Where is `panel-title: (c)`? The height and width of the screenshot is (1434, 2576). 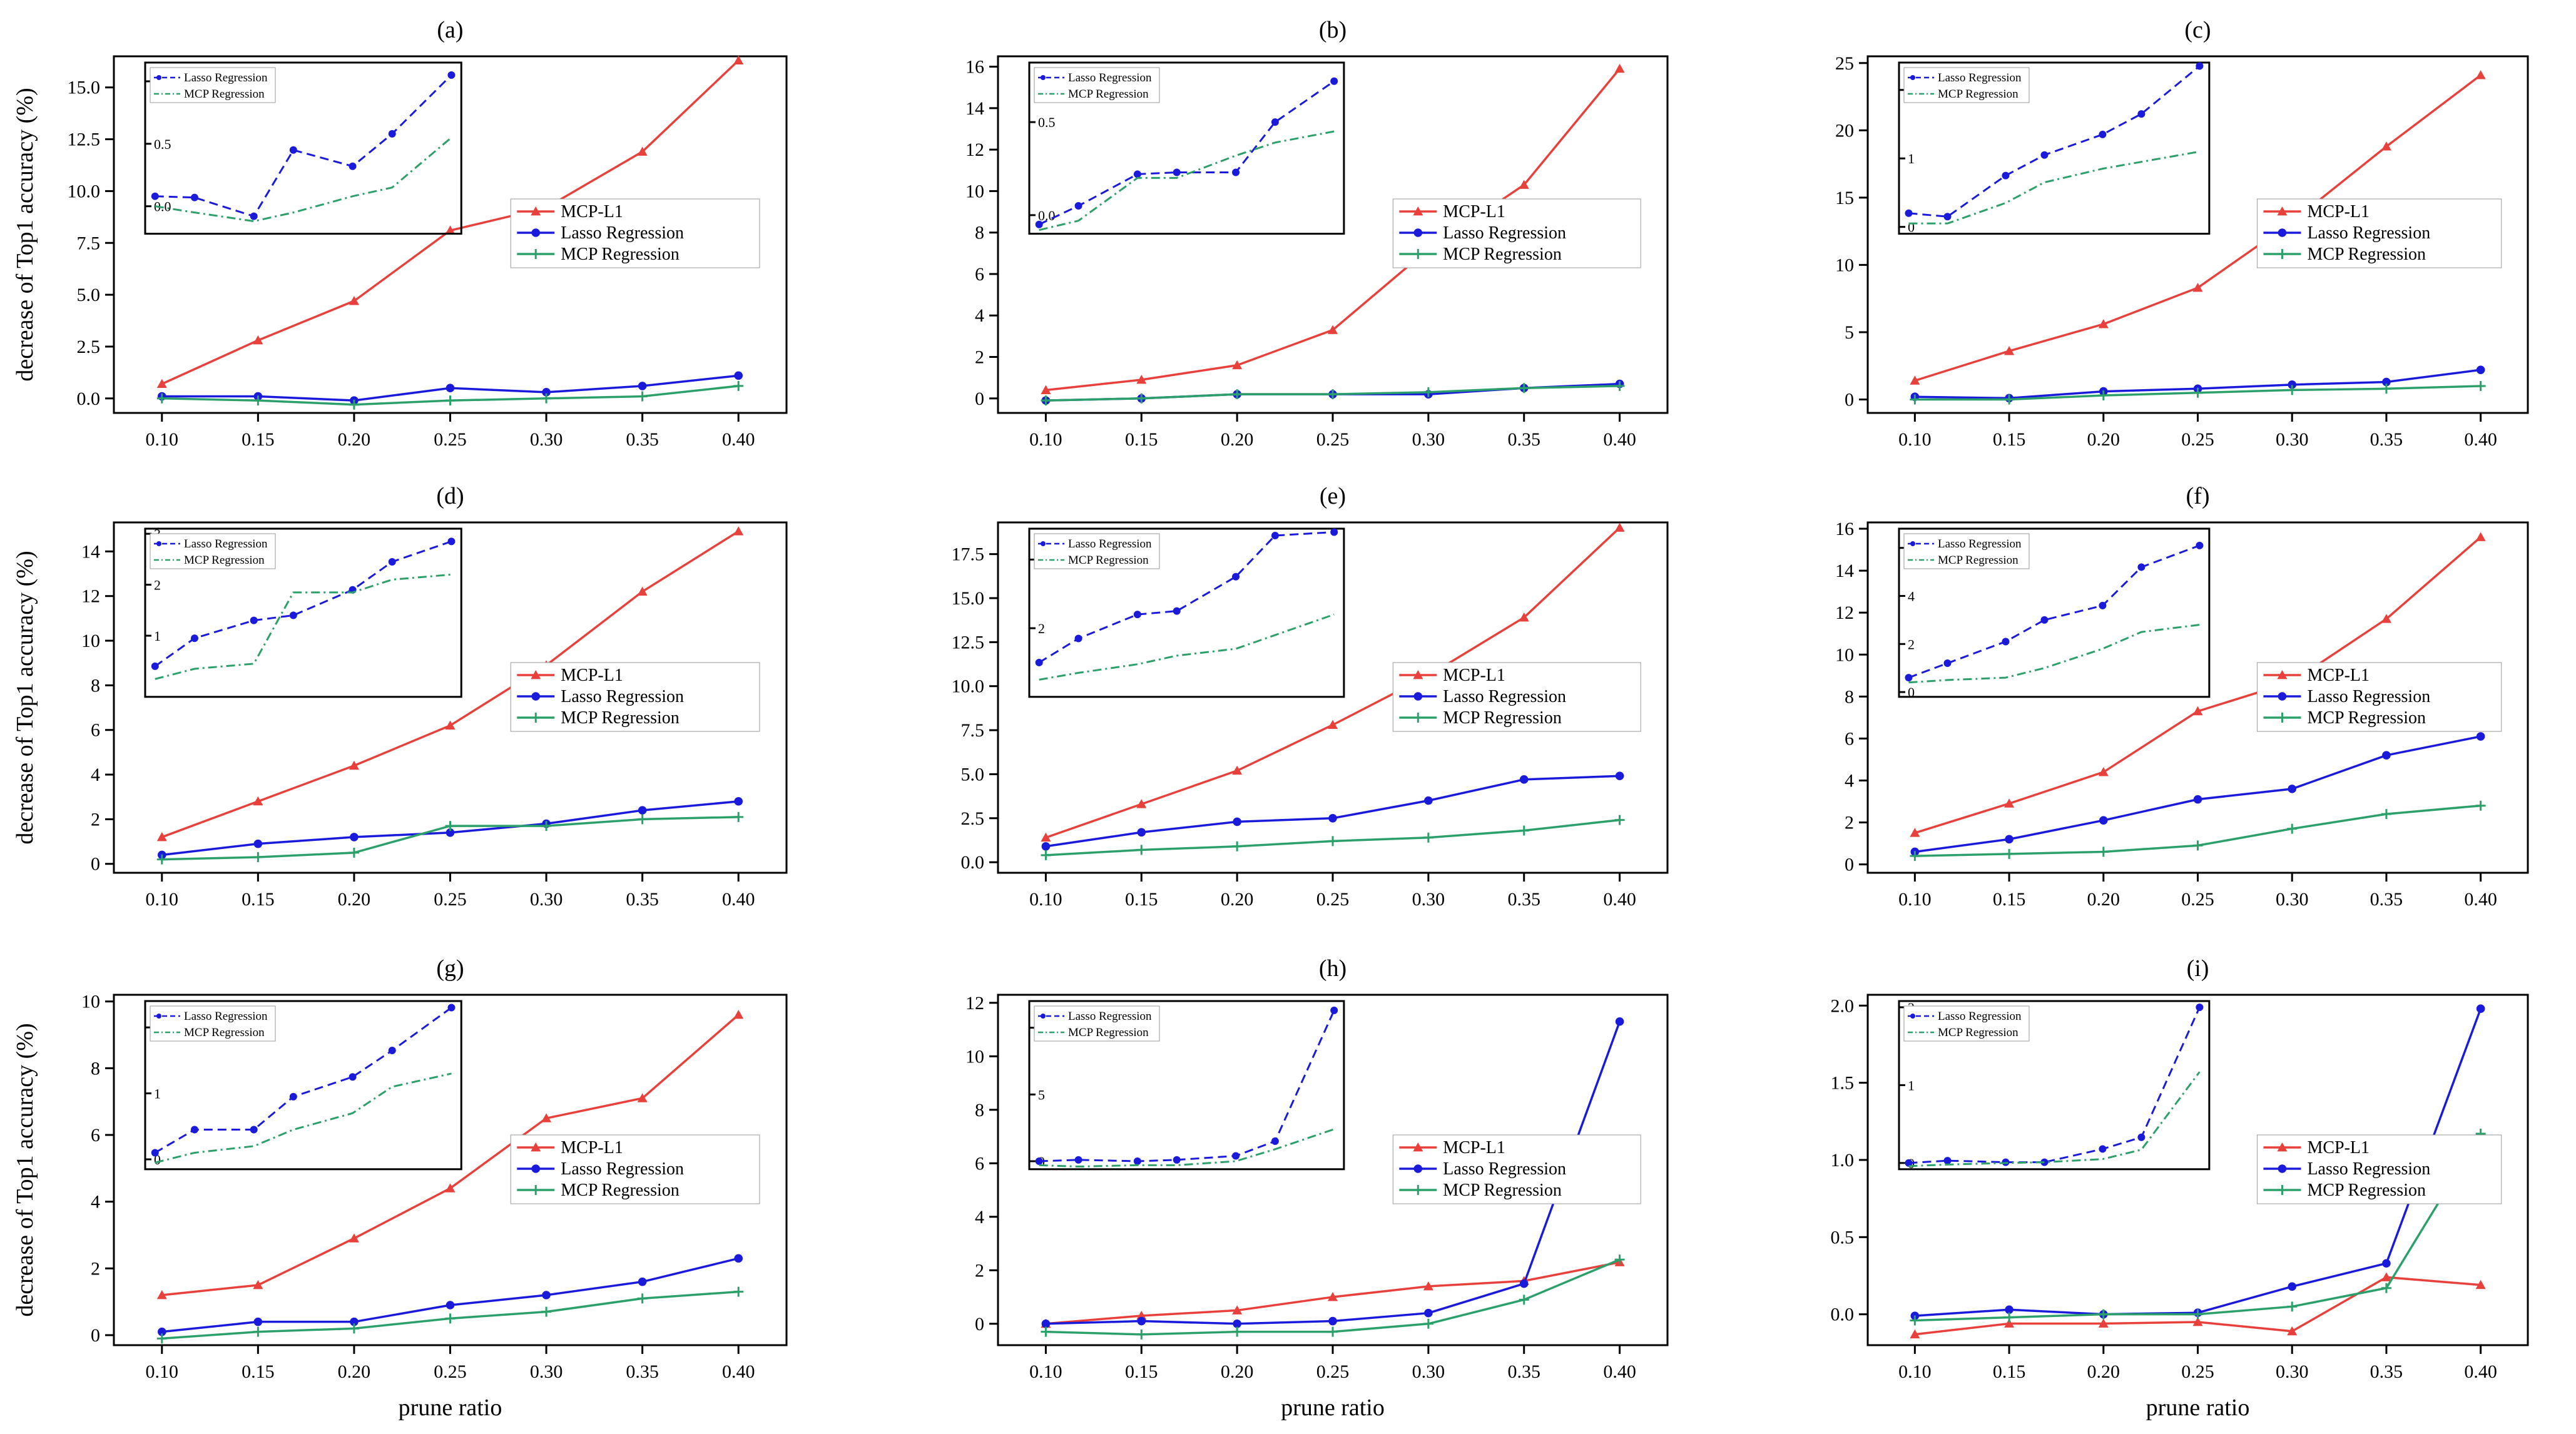 panel-title: (c) is located at coordinates (2197, 30).